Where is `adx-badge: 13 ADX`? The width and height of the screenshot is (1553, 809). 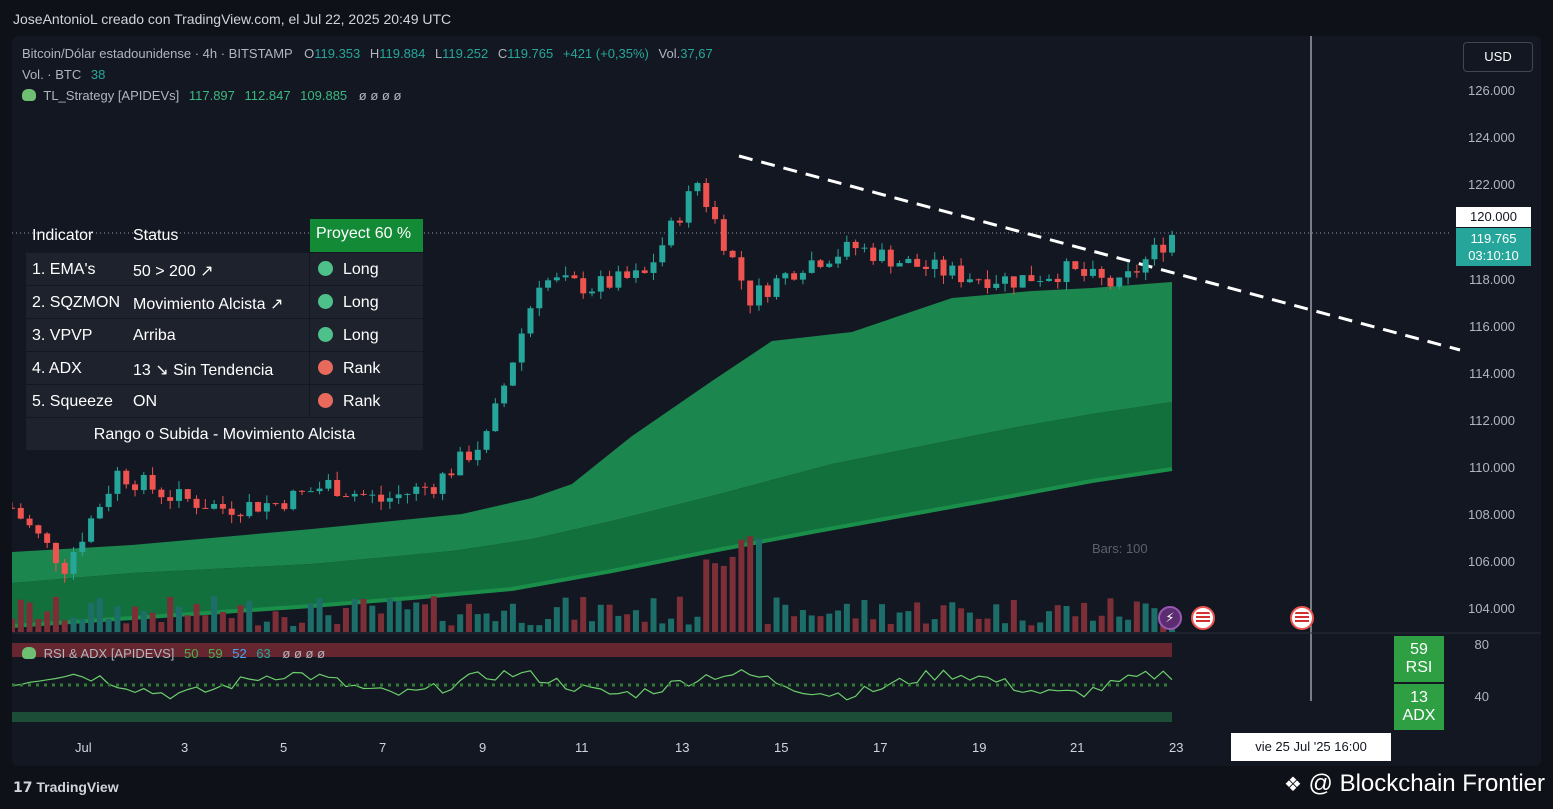 adx-badge: 13 ADX is located at coordinates (1419, 707).